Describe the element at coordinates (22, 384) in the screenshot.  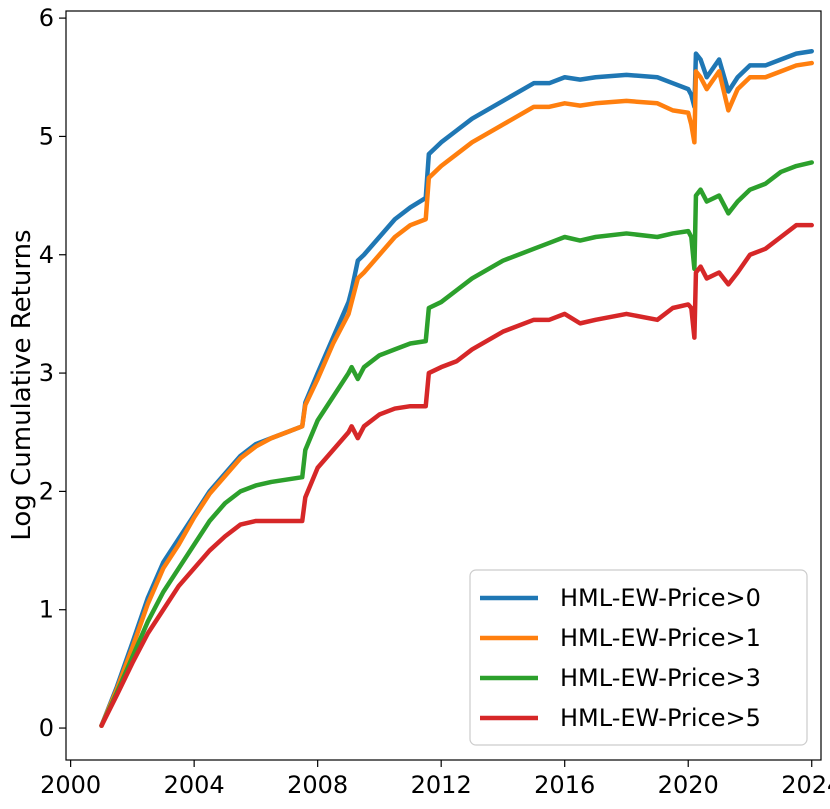
I see `y-axis-label: Log Cumulative Returns` at that location.